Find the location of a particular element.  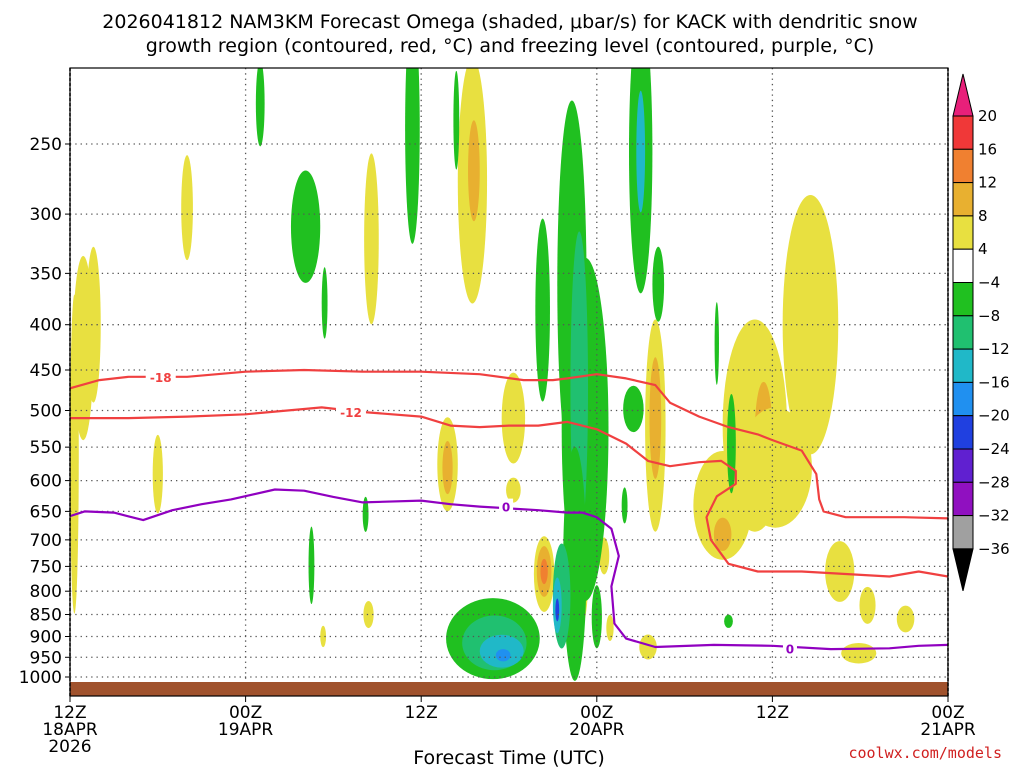

x-tick-label-3-0: 00Z is located at coordinates (596, 713).